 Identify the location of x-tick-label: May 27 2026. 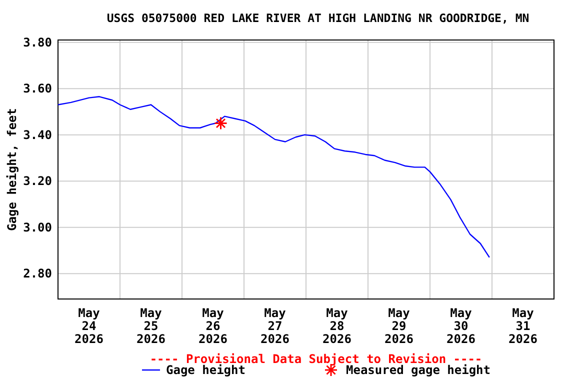
(275, 326).